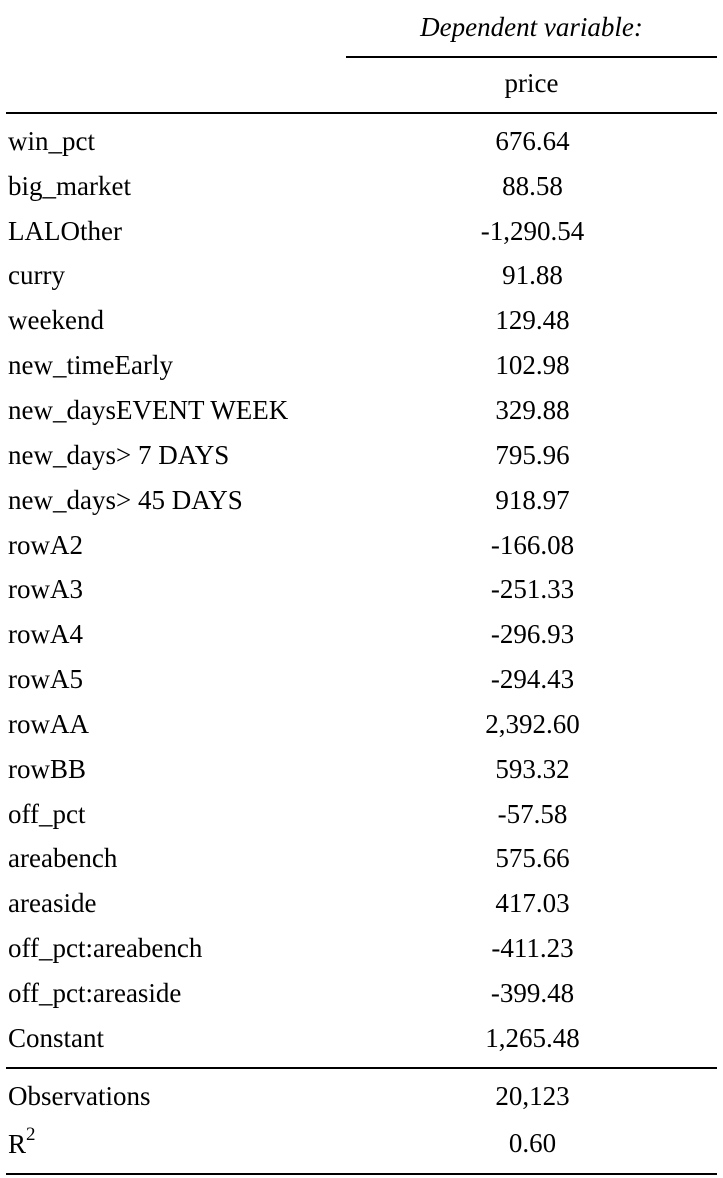 The width and height of the screenshot is (723, 1178). What do you see at coordinates (532, 230) in the screenshot?
I see `coef-value: -1,290.54` at bounding box center [532, 230].